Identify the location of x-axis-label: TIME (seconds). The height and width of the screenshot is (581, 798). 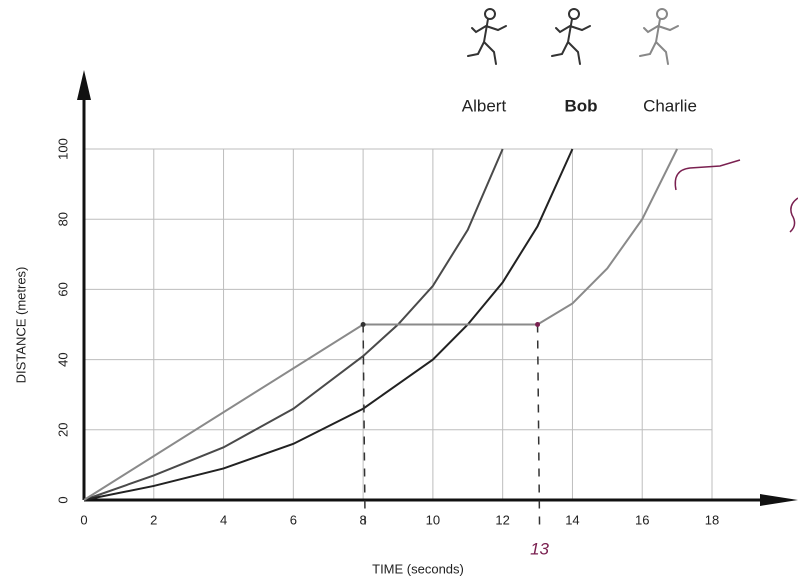
(418, 568).